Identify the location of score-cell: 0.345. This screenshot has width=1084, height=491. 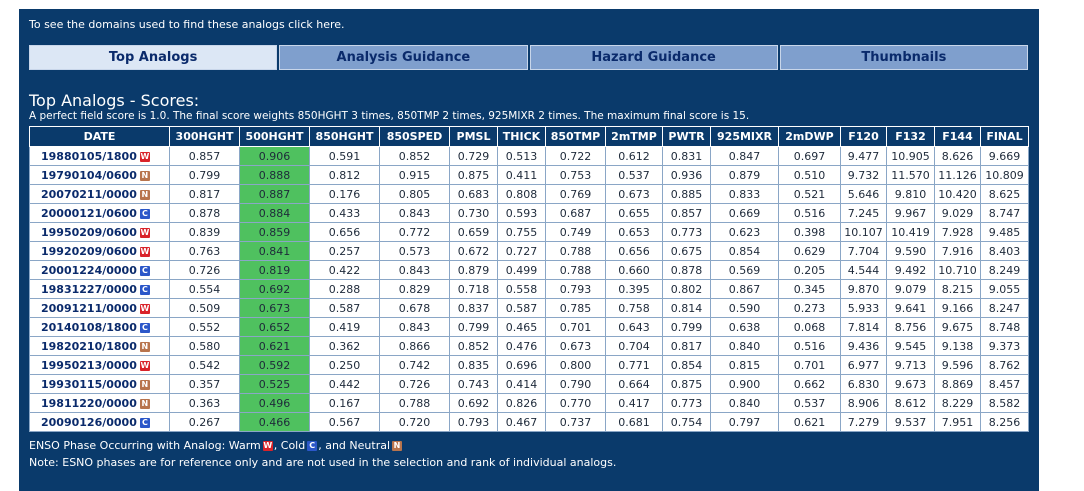
(809, 289).